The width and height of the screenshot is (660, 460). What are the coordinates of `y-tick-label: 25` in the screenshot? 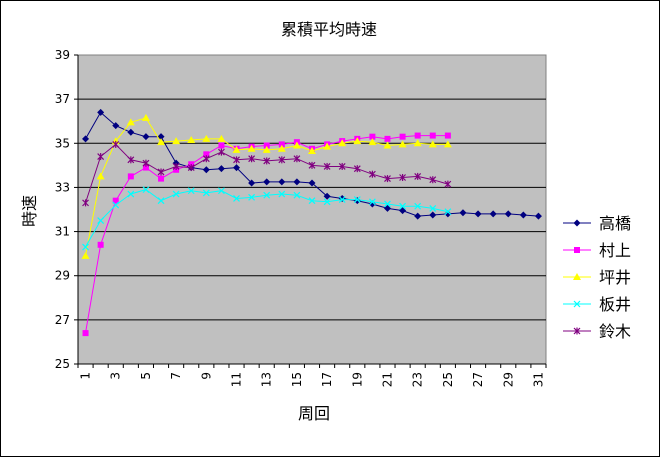 It's located at (62, 364).